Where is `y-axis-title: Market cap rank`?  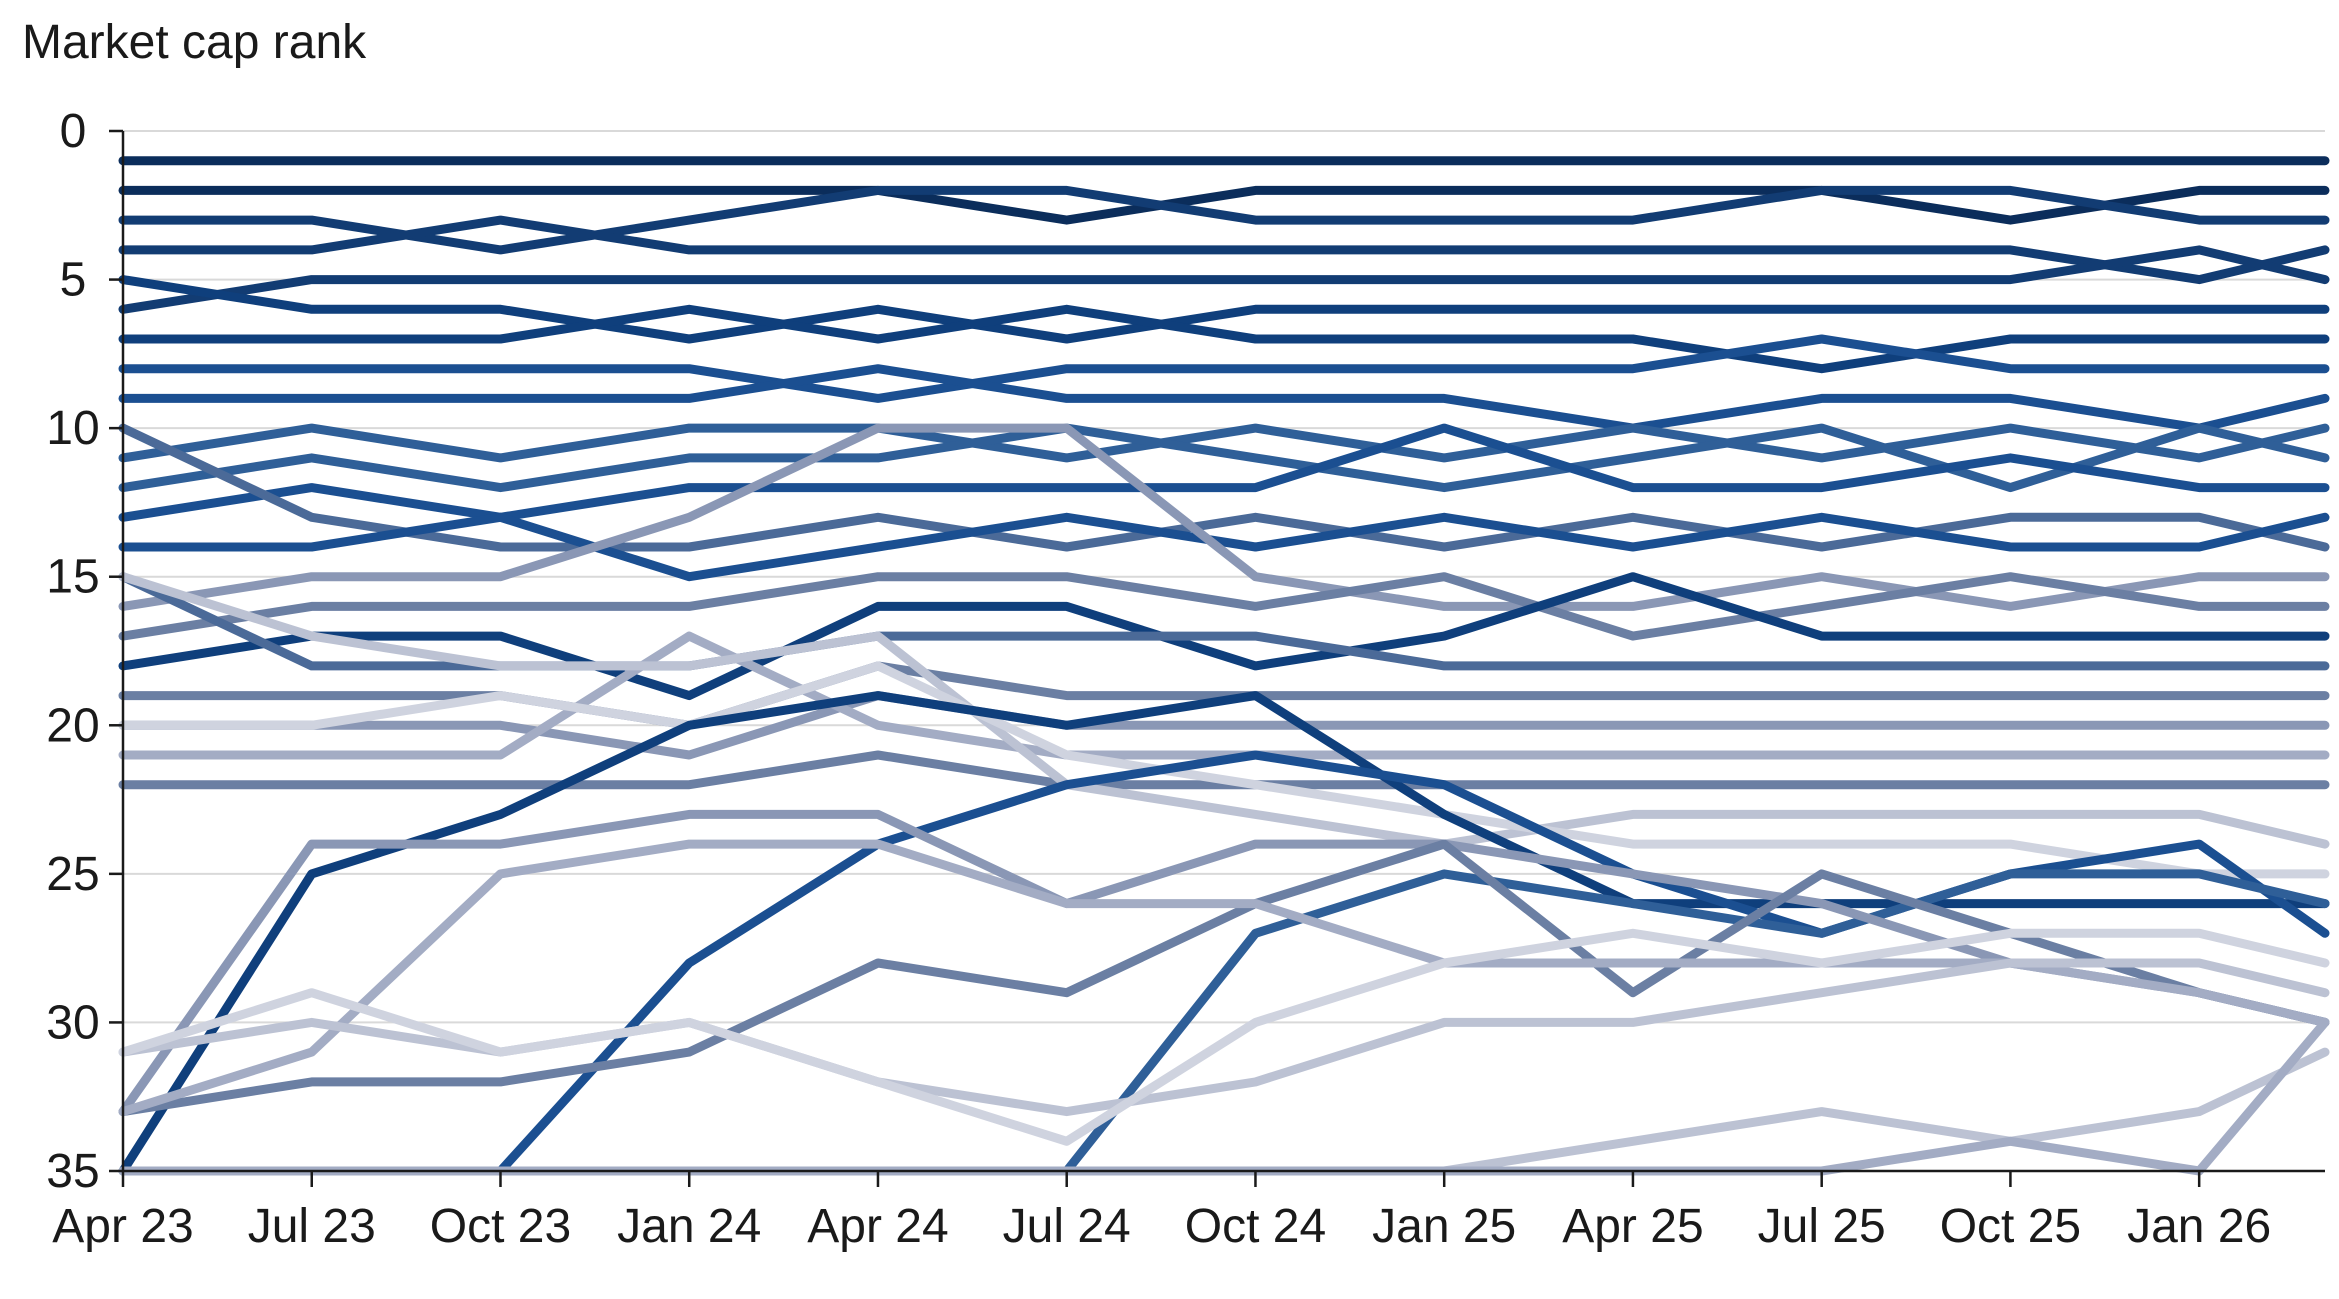
y-axis-title: Market cap rank is located at coordinates (194, 42).